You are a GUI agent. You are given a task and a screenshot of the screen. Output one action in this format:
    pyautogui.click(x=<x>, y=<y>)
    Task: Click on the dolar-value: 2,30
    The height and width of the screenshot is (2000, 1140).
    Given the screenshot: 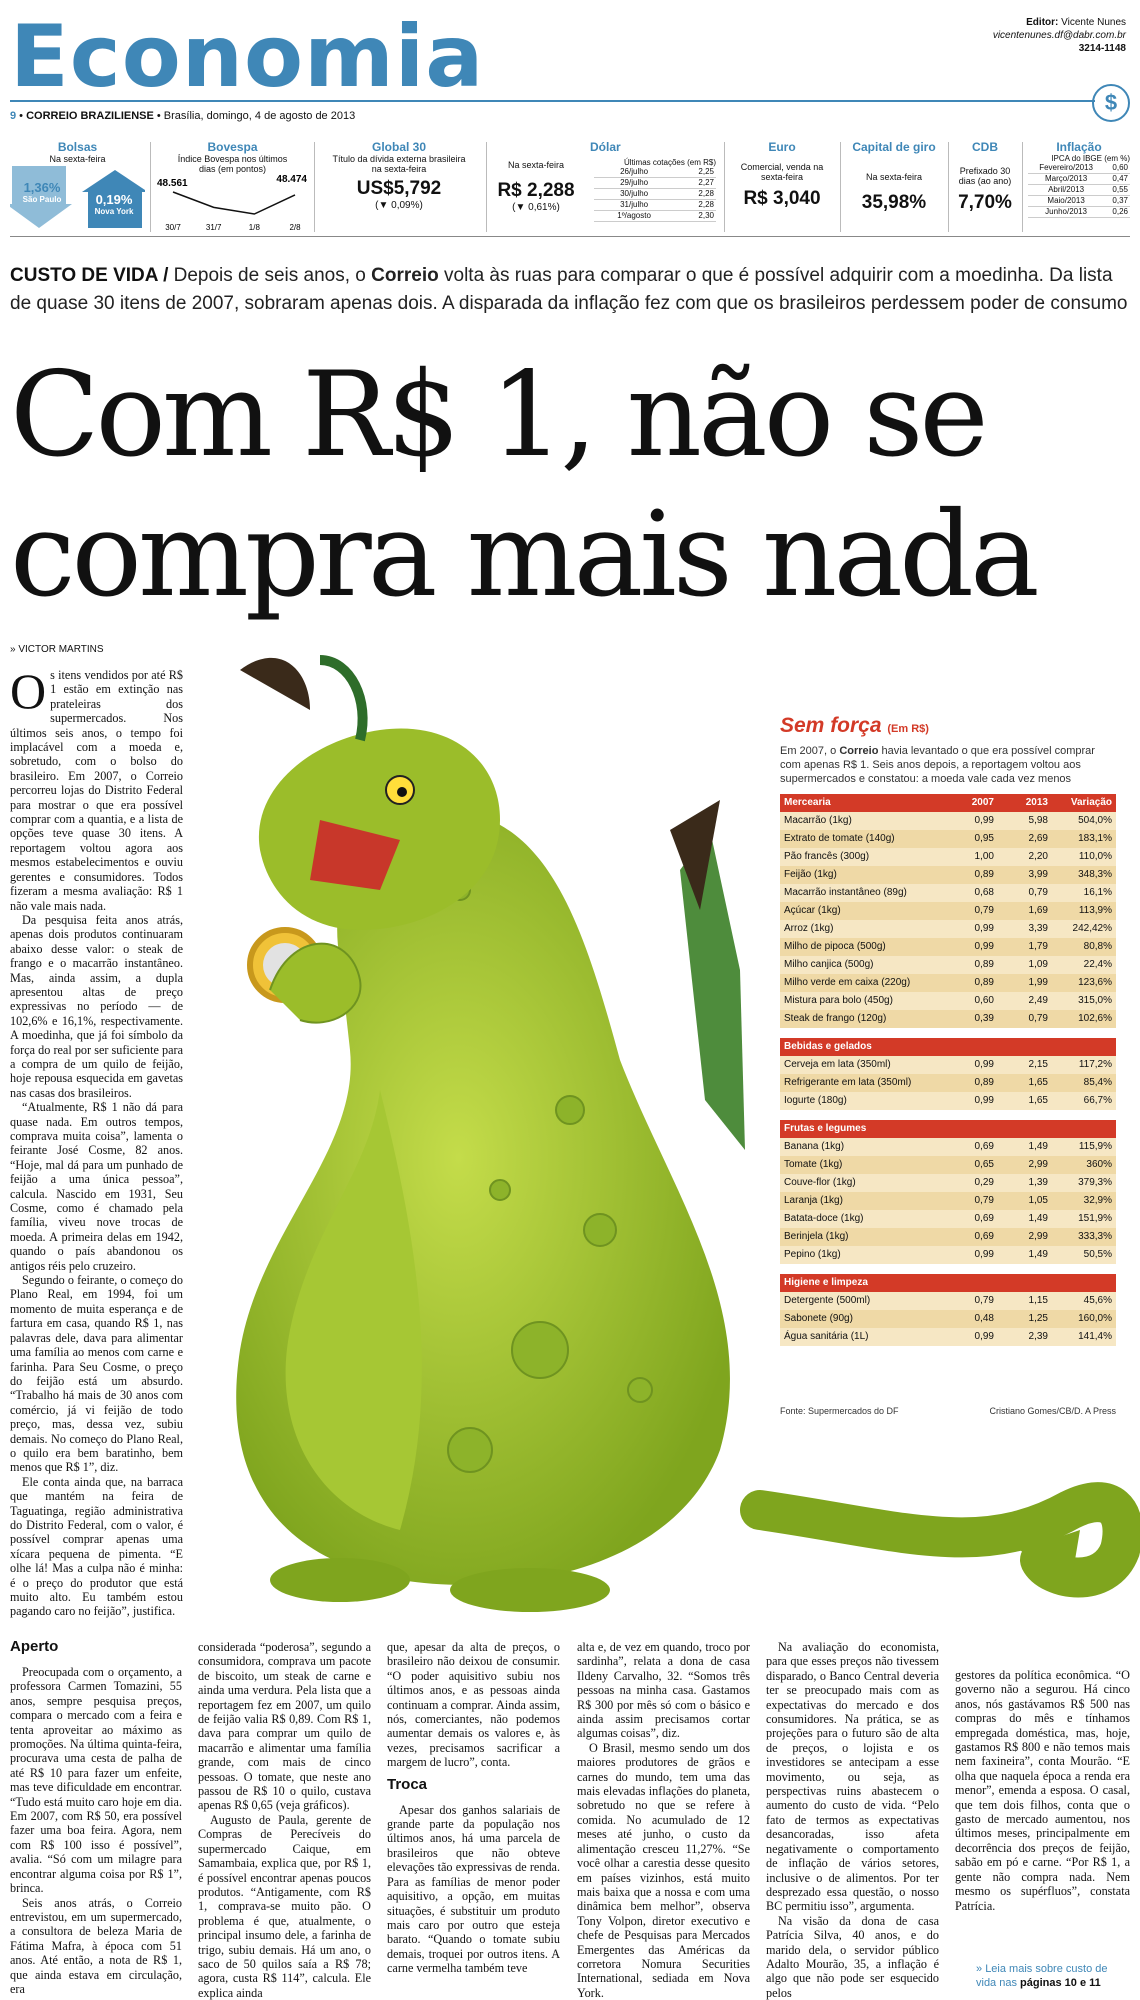 What is the action you would take?
    pyautogui.click(x=695, y=216)
    